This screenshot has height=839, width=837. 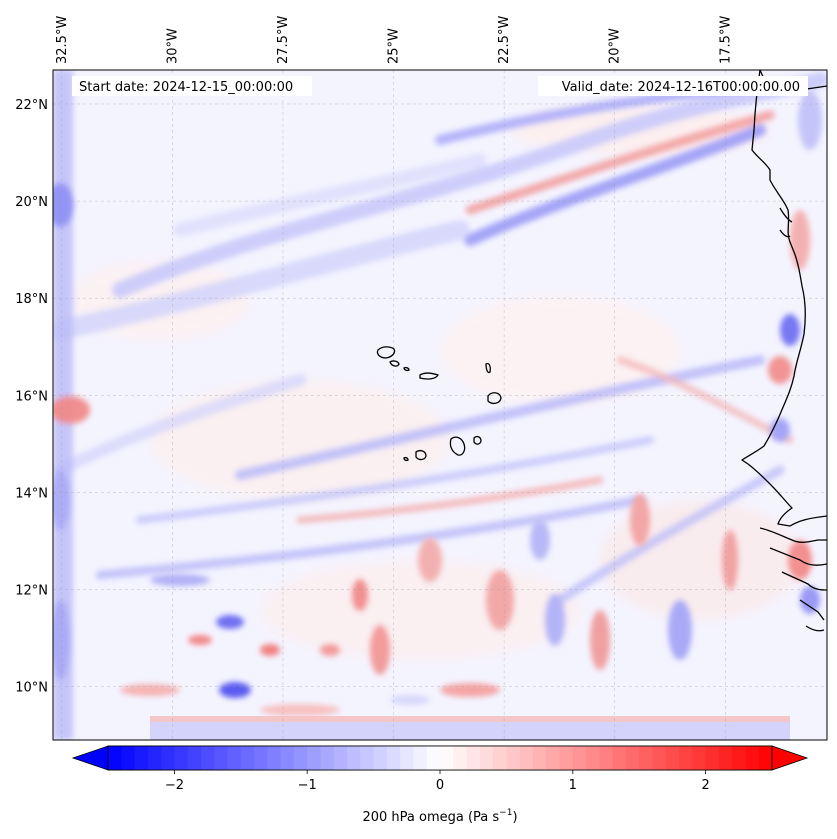 I want to click on latitude-tick-label: 16°N, so click(x=31, y=396).